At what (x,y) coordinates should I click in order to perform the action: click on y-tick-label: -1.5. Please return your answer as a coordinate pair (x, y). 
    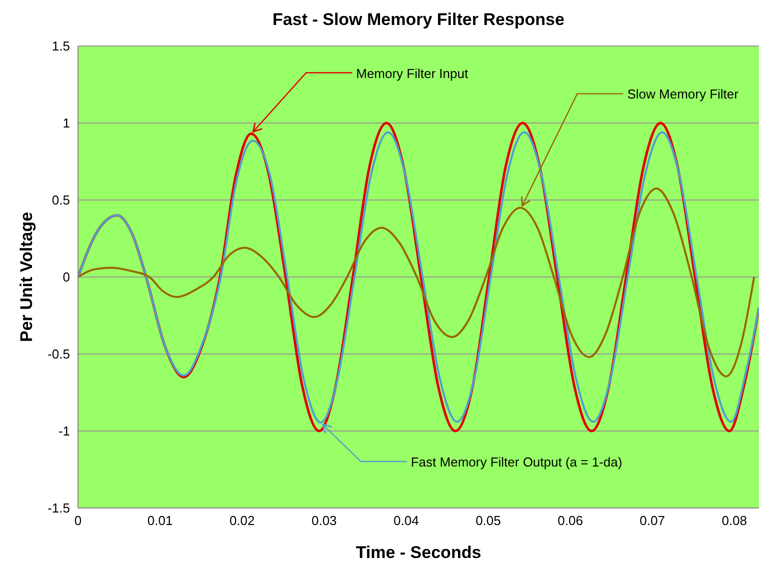
    Looking at the image, I should click on (59, 508).